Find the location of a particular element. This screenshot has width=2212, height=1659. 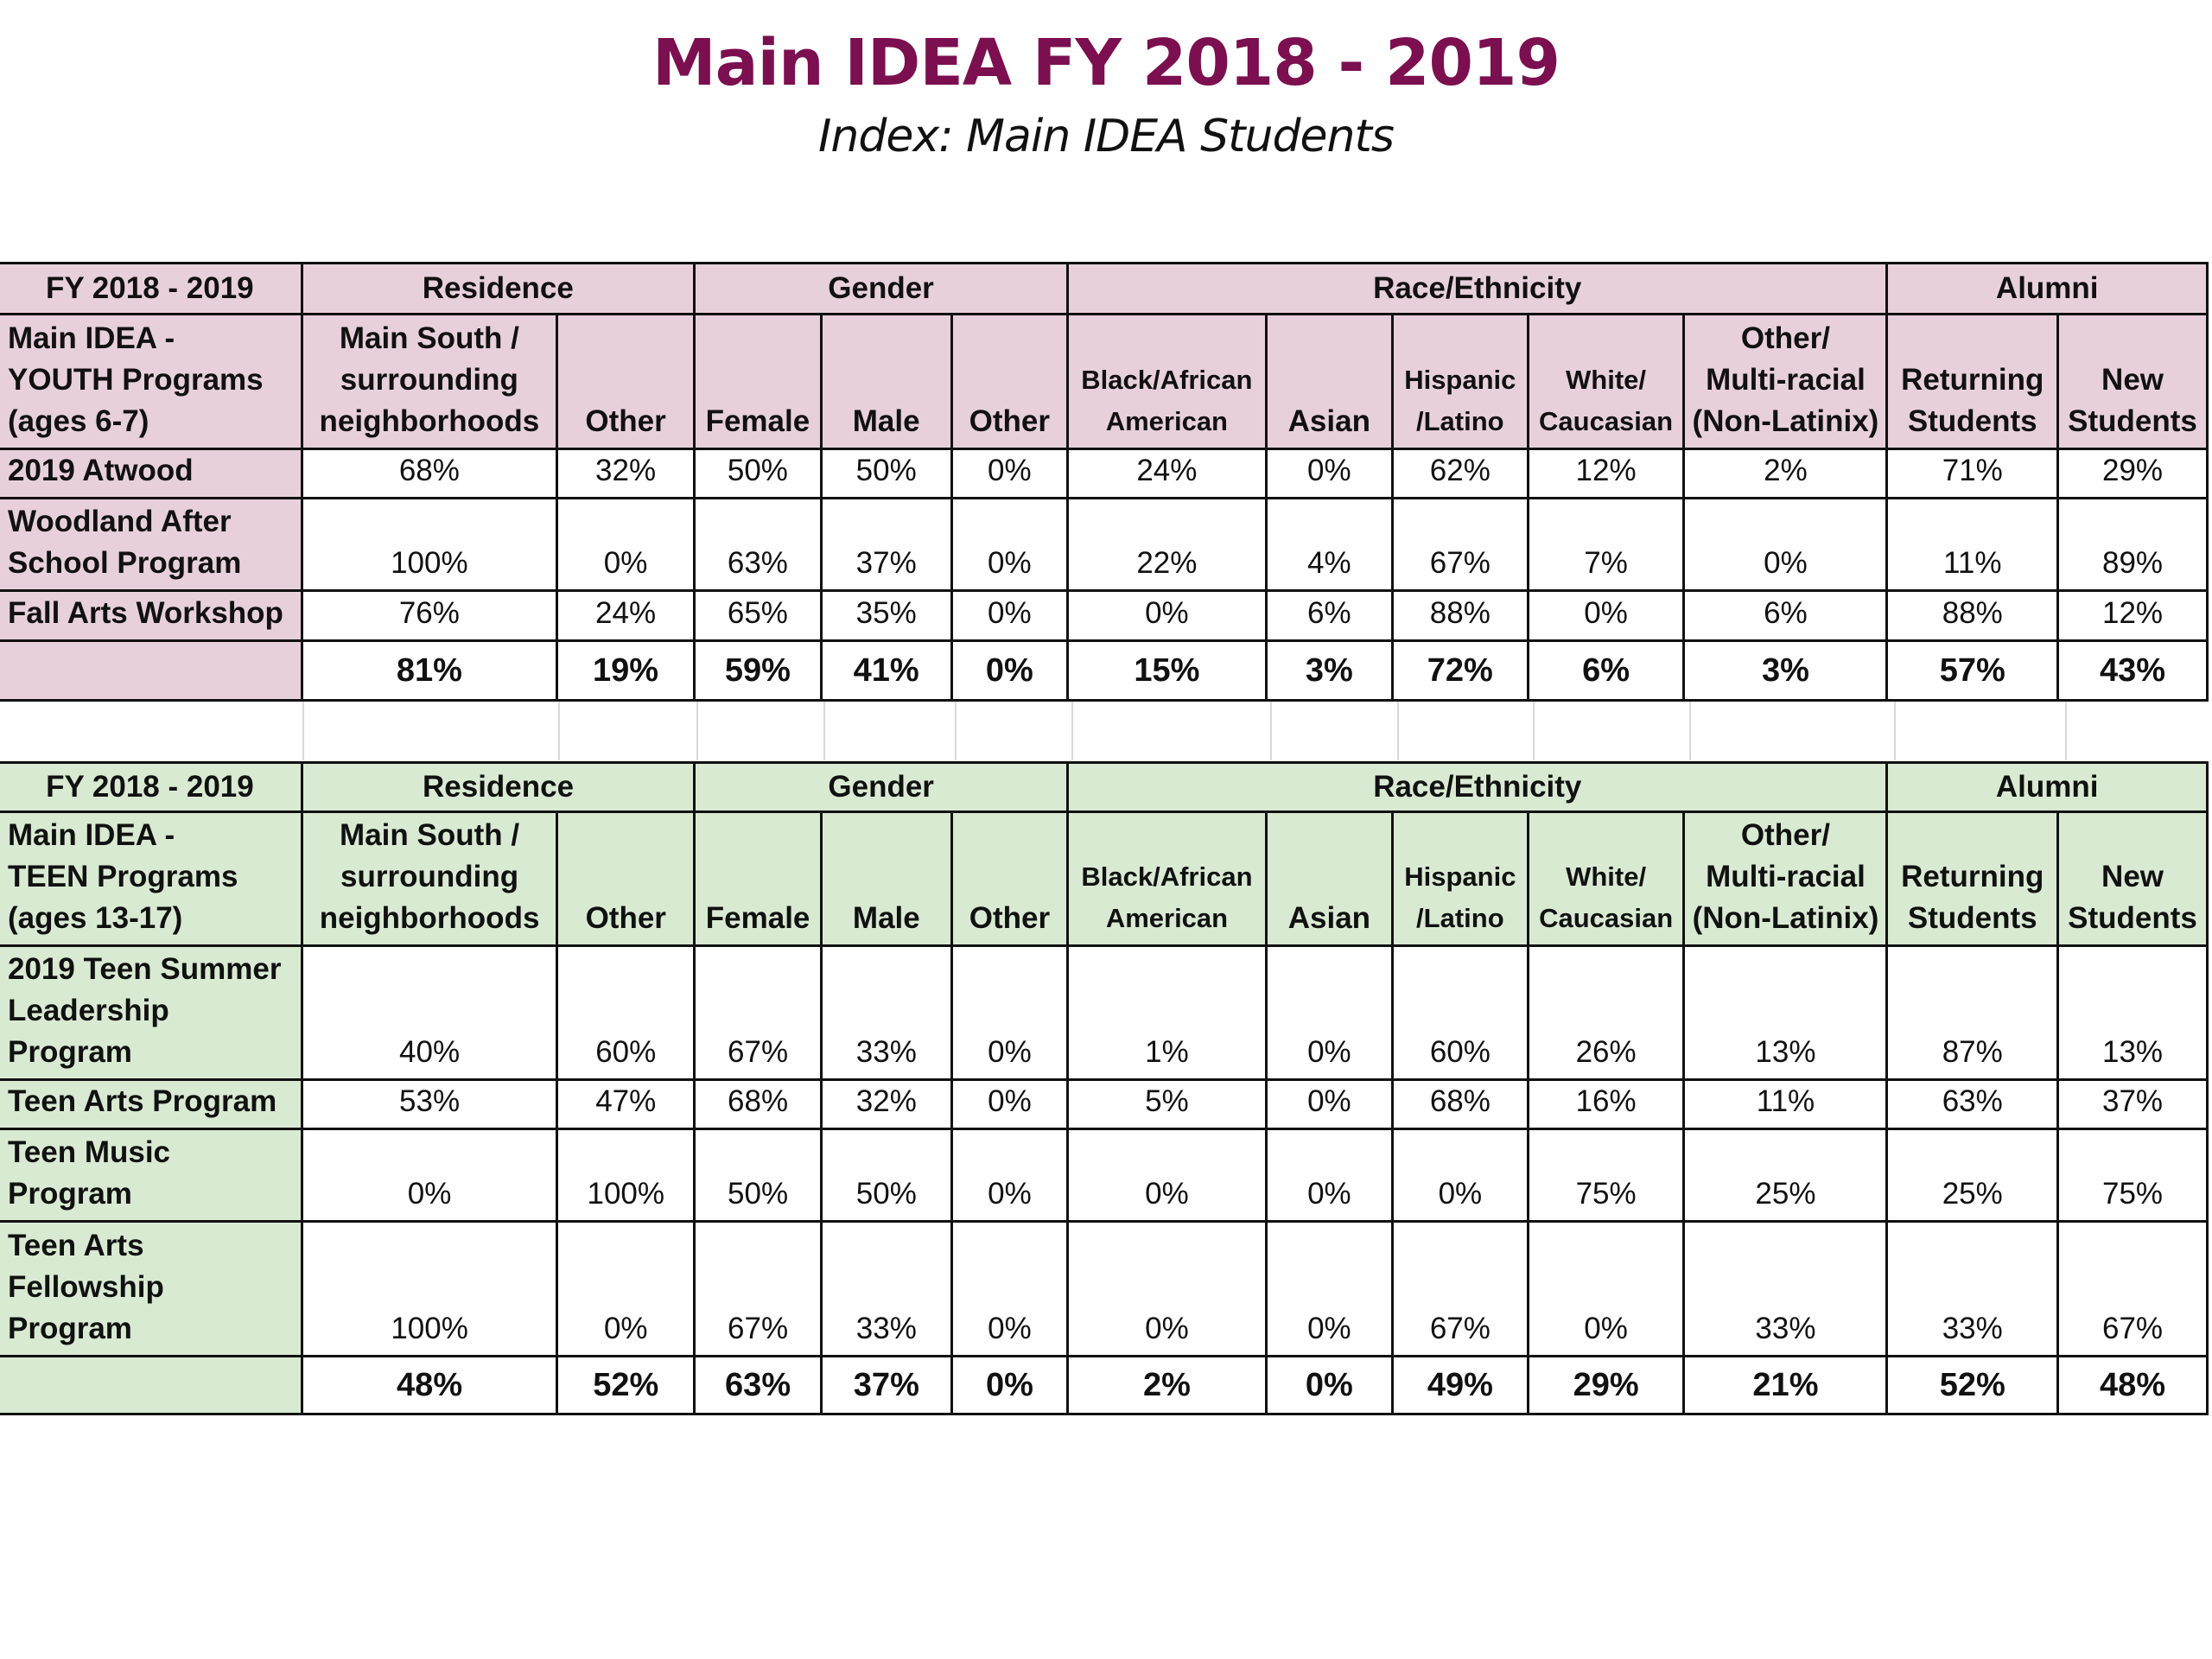

page-subtitle: Index: Main IDEA Students is located at coordinates (1106, 136).